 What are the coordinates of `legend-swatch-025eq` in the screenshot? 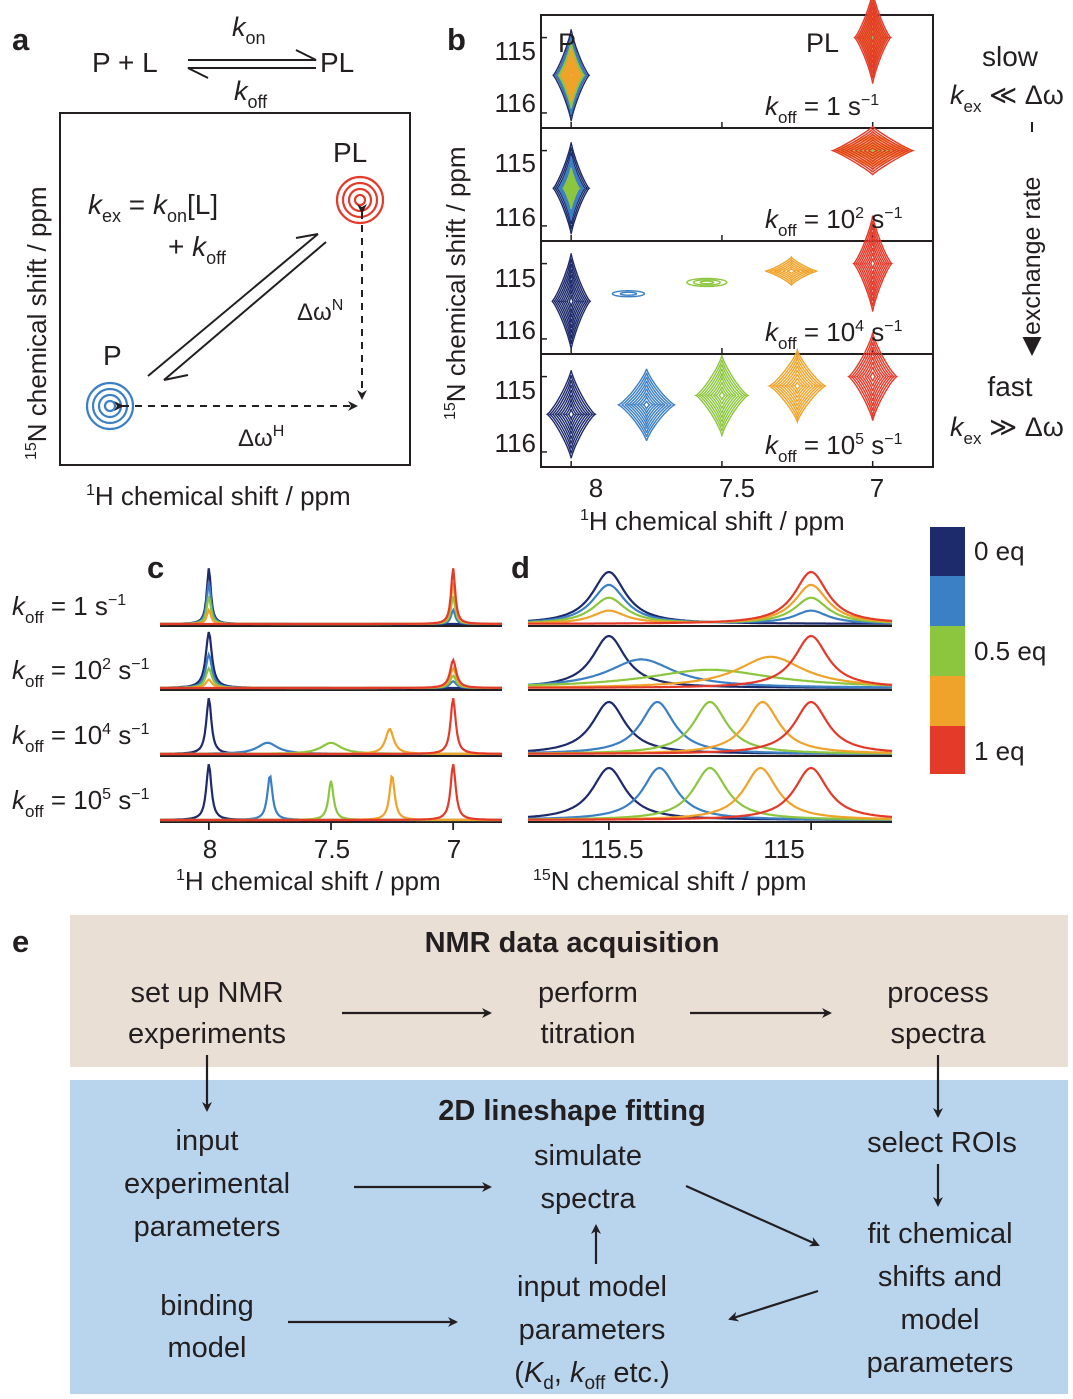 It's located at (947, 601).